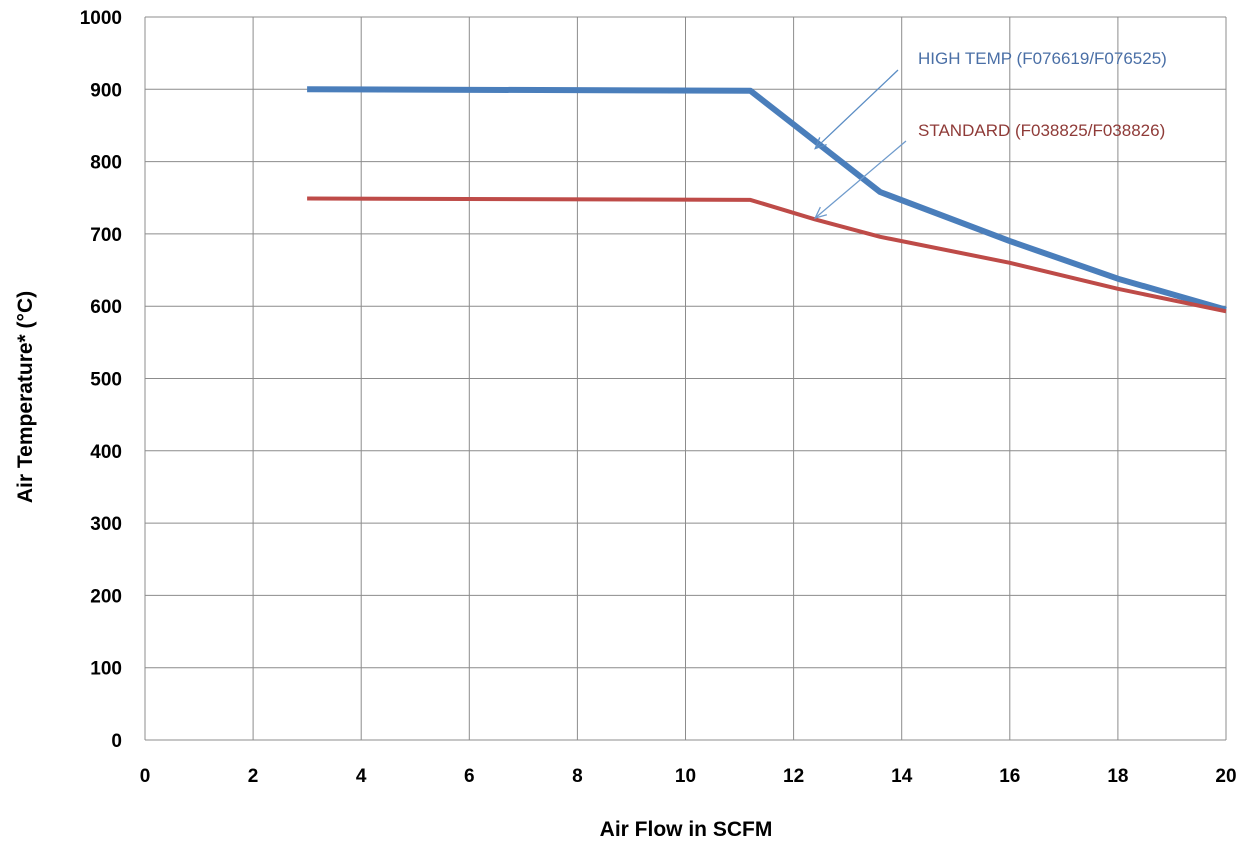 This screenshot has width=1245, height=842. Describe the element at coordinates (577, 776) in the screenshot. I see `x-tick-label: 8` at that location.